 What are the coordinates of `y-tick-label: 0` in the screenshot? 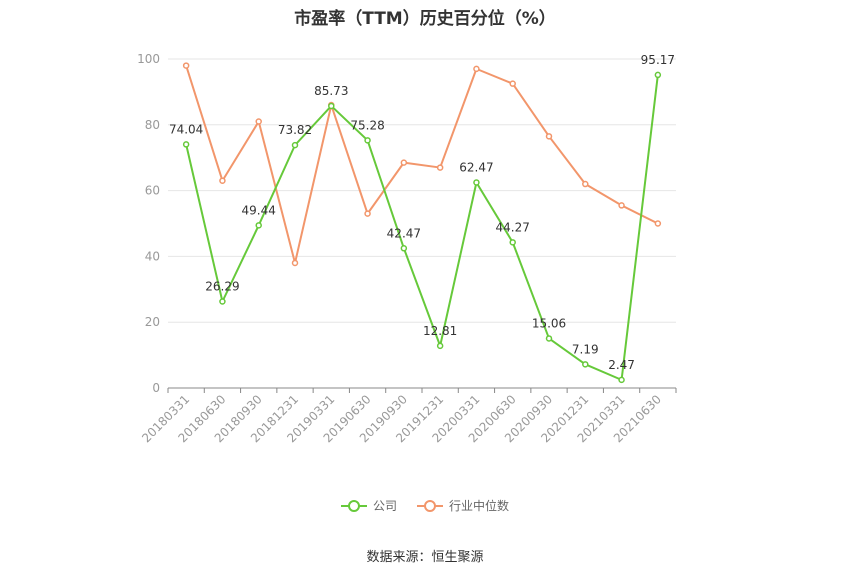 It's located at (156, 388).